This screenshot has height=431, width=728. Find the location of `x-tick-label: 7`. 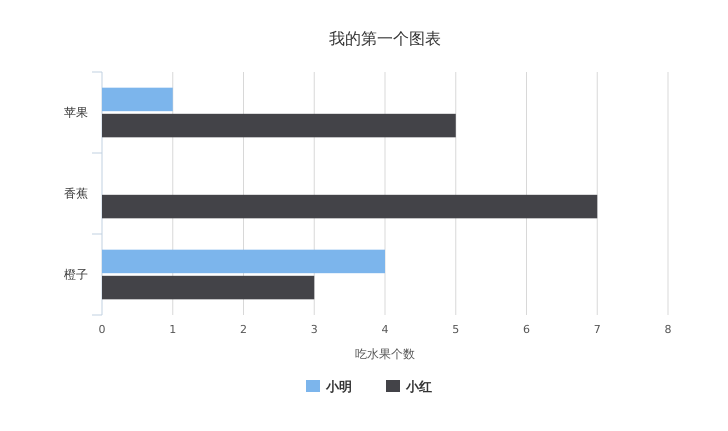

x-tick-label: 7 is located at coordinates (597, 329).